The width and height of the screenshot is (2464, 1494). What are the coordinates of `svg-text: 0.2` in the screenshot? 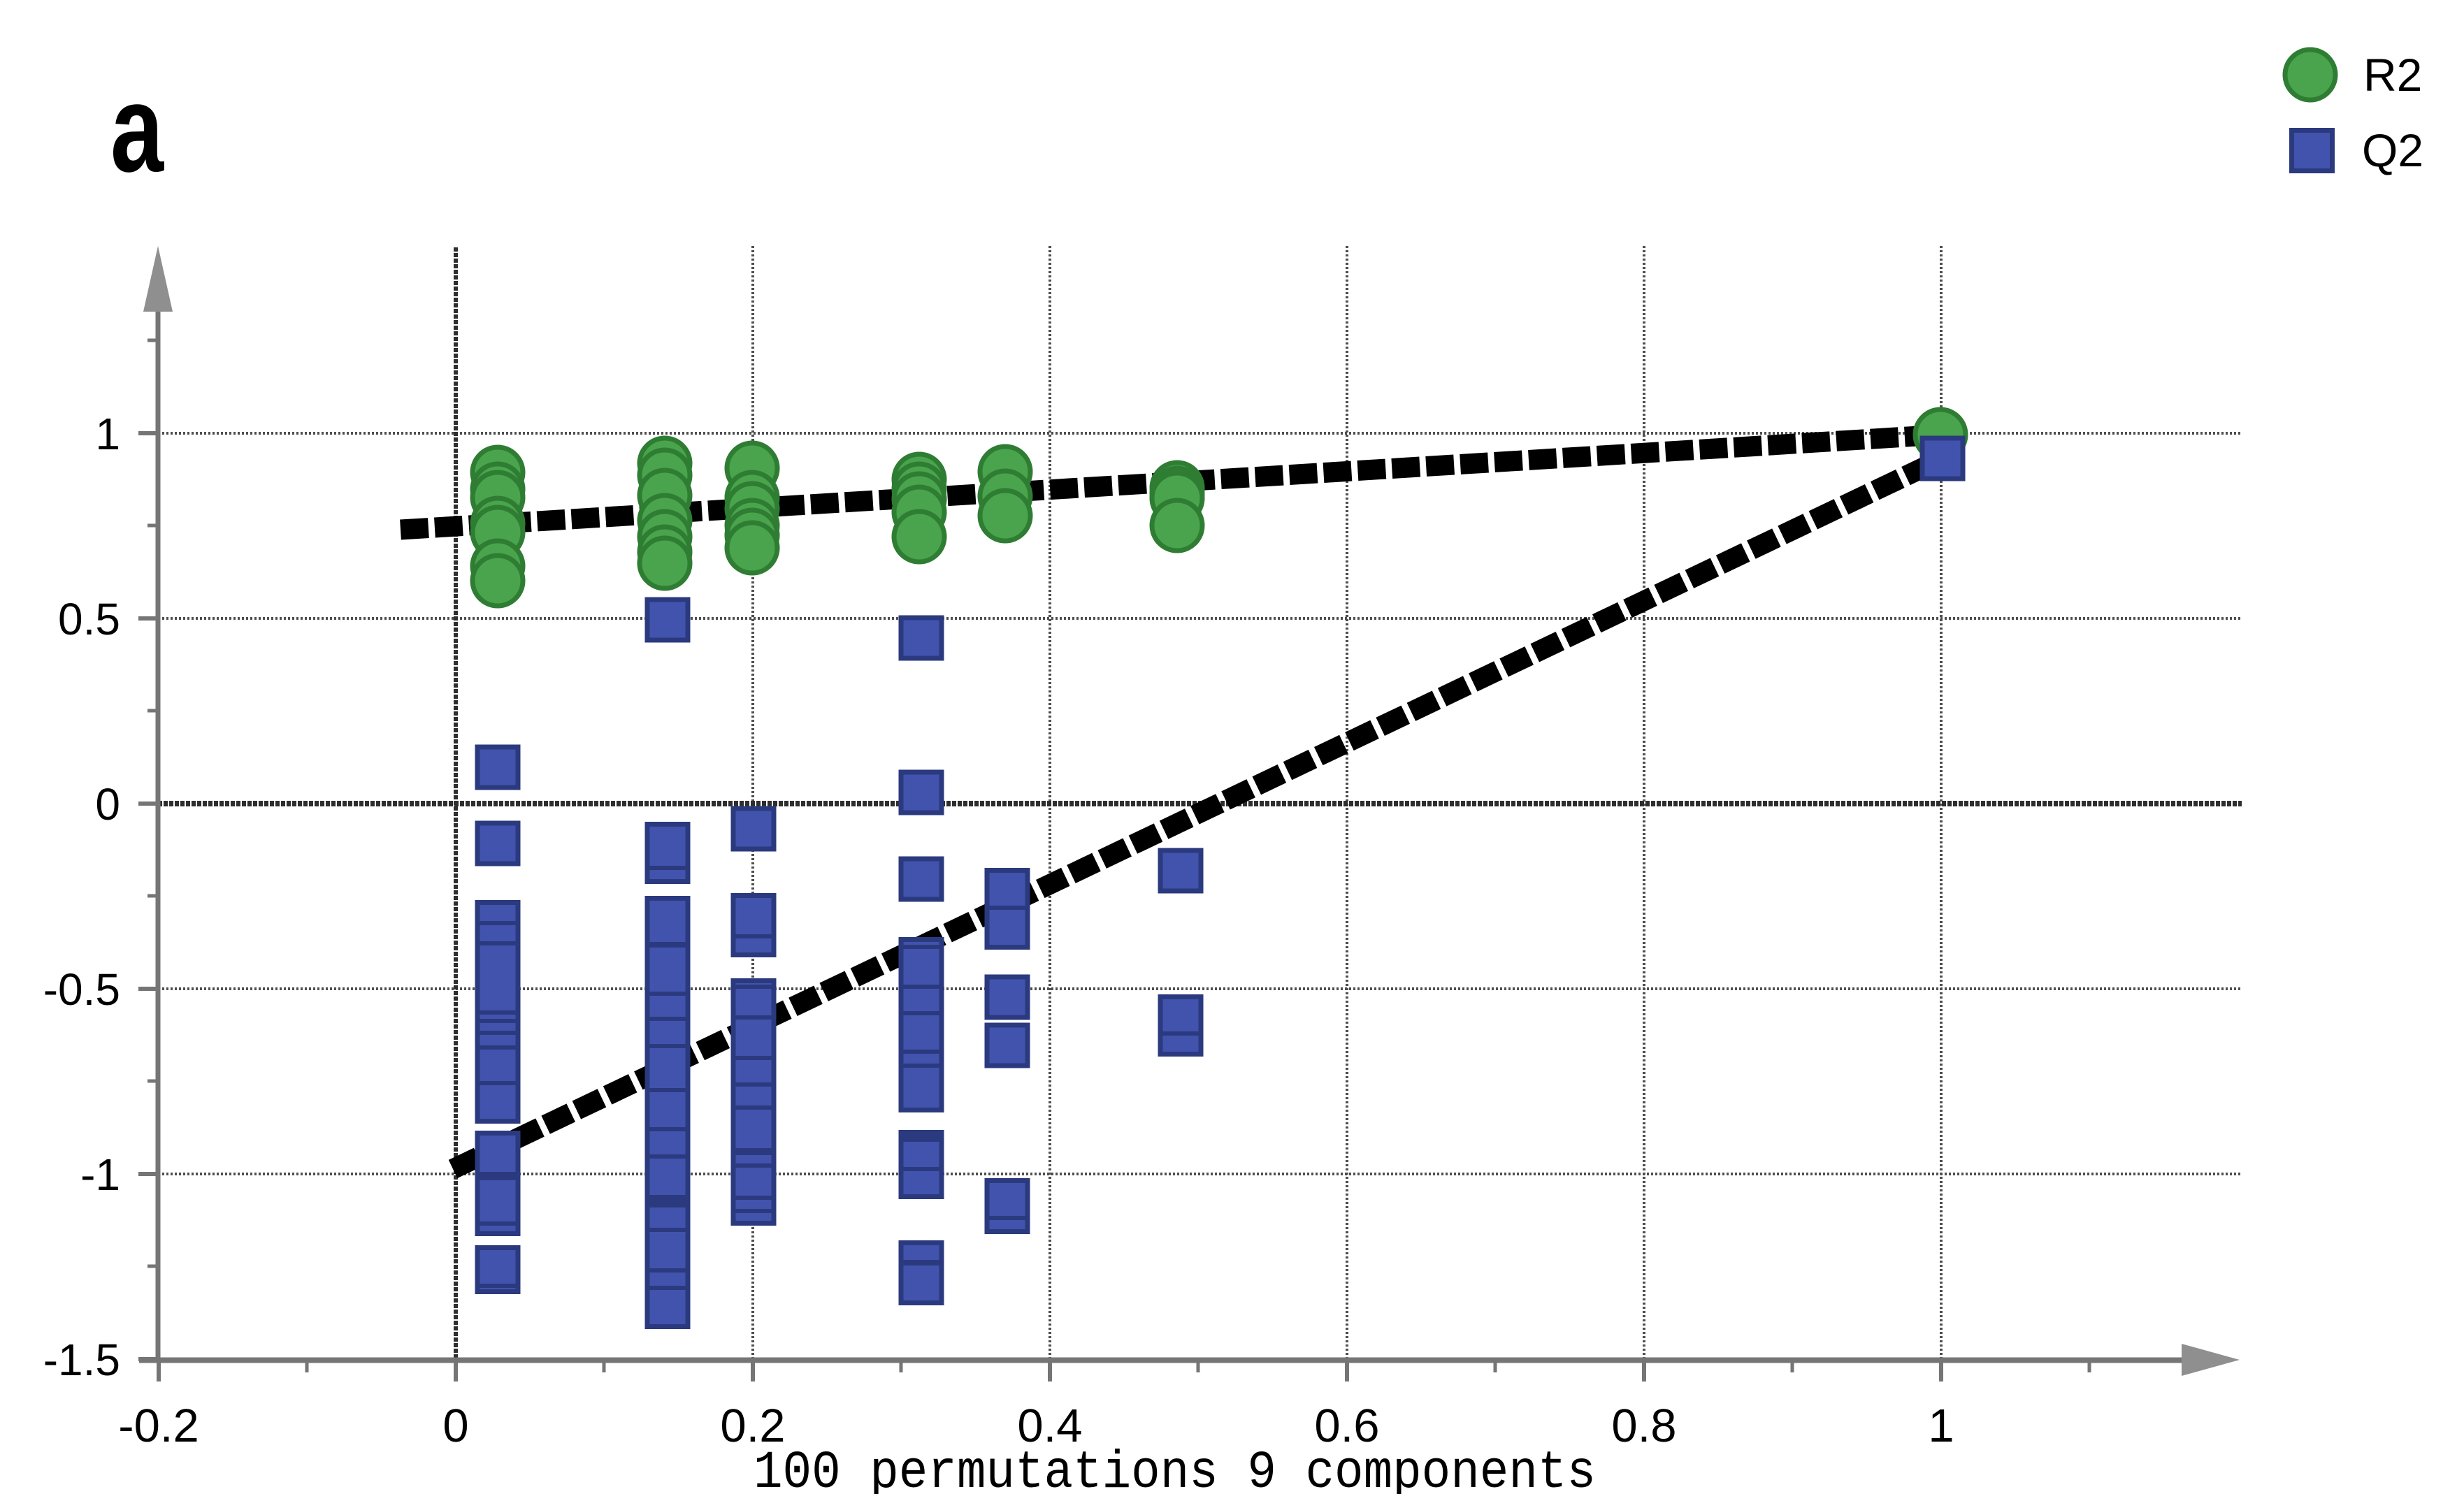 It's located at (753, 1426).